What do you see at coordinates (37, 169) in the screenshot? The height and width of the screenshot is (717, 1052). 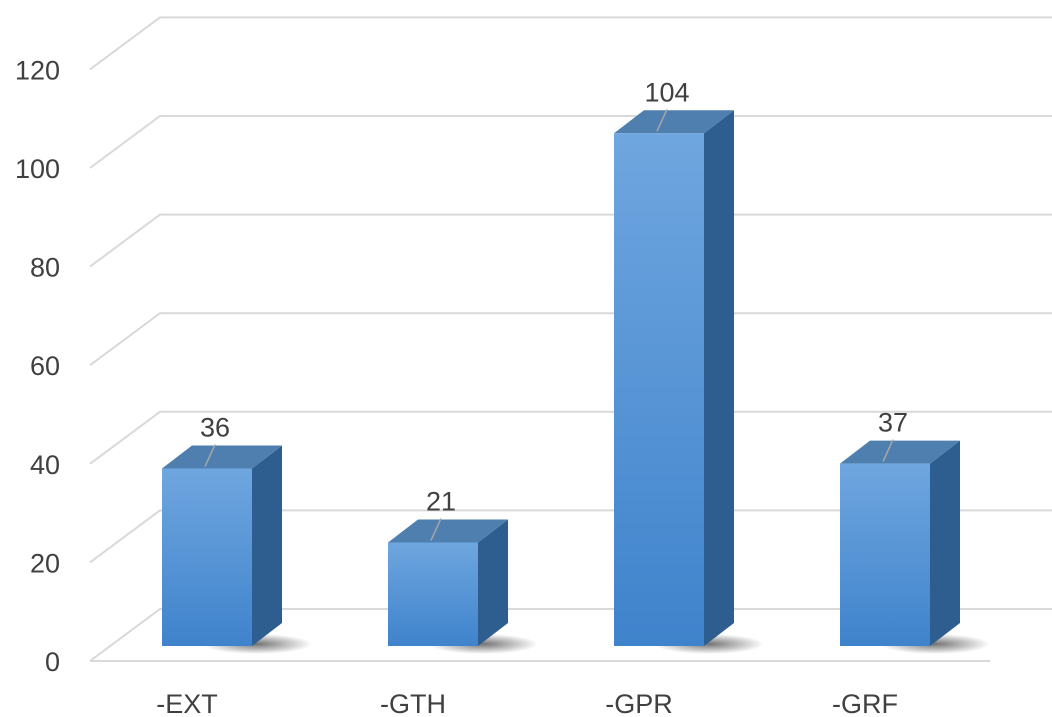 I see `y-tick-label: 100` at bounding box center [37, 169].